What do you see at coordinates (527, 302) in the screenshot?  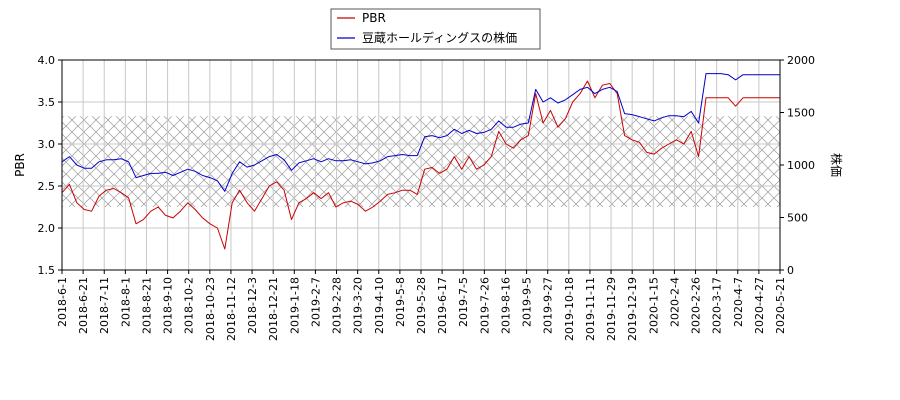 I see `x-tick-label: 2019-9-5` at bounding box center [527, 302].